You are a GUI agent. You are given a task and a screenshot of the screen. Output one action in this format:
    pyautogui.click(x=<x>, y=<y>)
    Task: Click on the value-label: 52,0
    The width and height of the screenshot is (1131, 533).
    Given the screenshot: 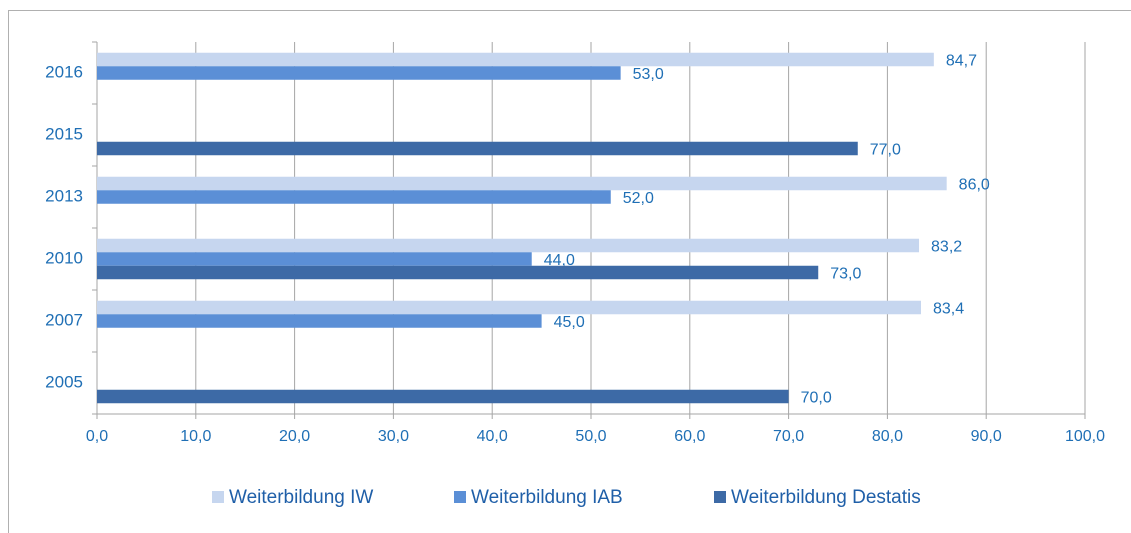 What is the action you would take?
    pyautogui.click(x=638, y=198)
    